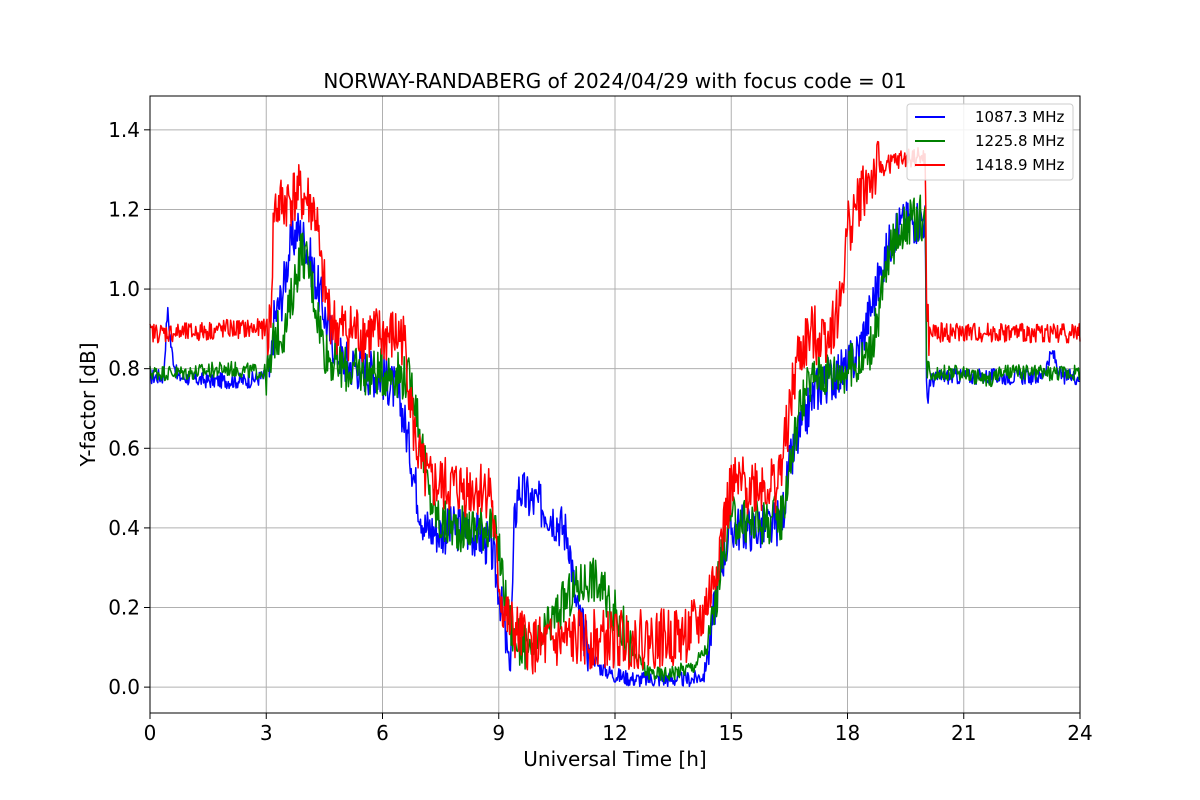  I want to click on legend-box, so click(990, 142).